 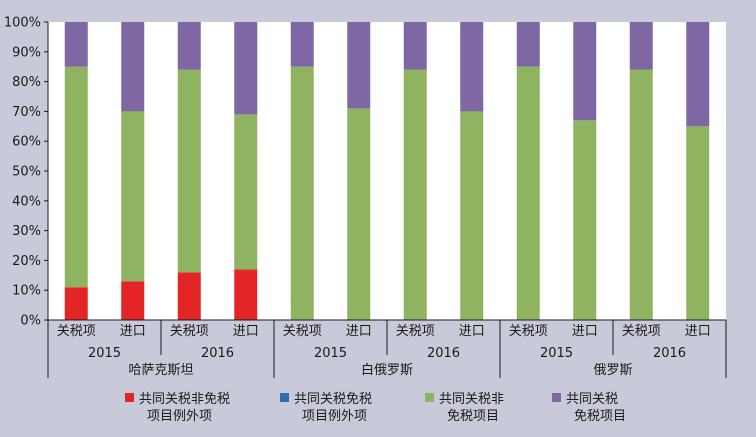 What do you see at coordinates (184, 399) in the screenshot?
I see `legend-label: 共同关税非免税` at bounding box center [184, 399].